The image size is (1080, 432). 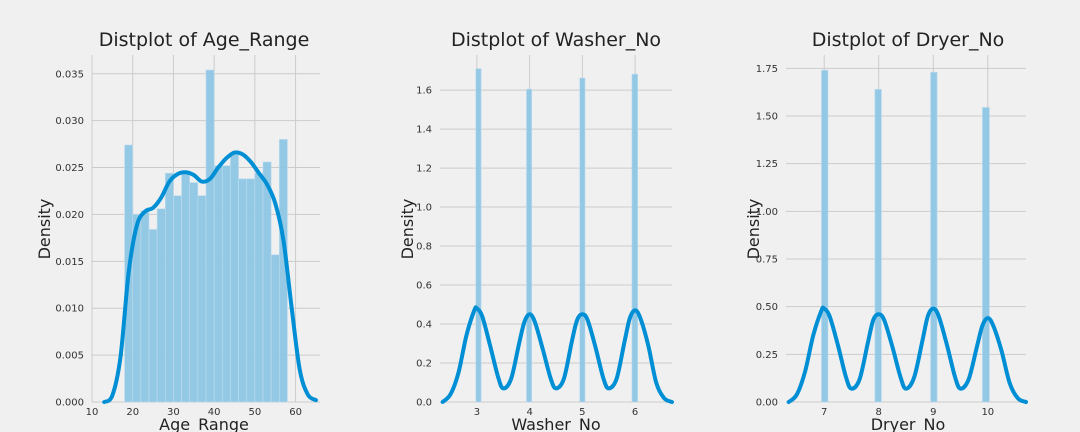 What do you see at coordinates (879, 412) in the screenshot?
I see `x-tick-label: 8` at bounding box center [879, 412].